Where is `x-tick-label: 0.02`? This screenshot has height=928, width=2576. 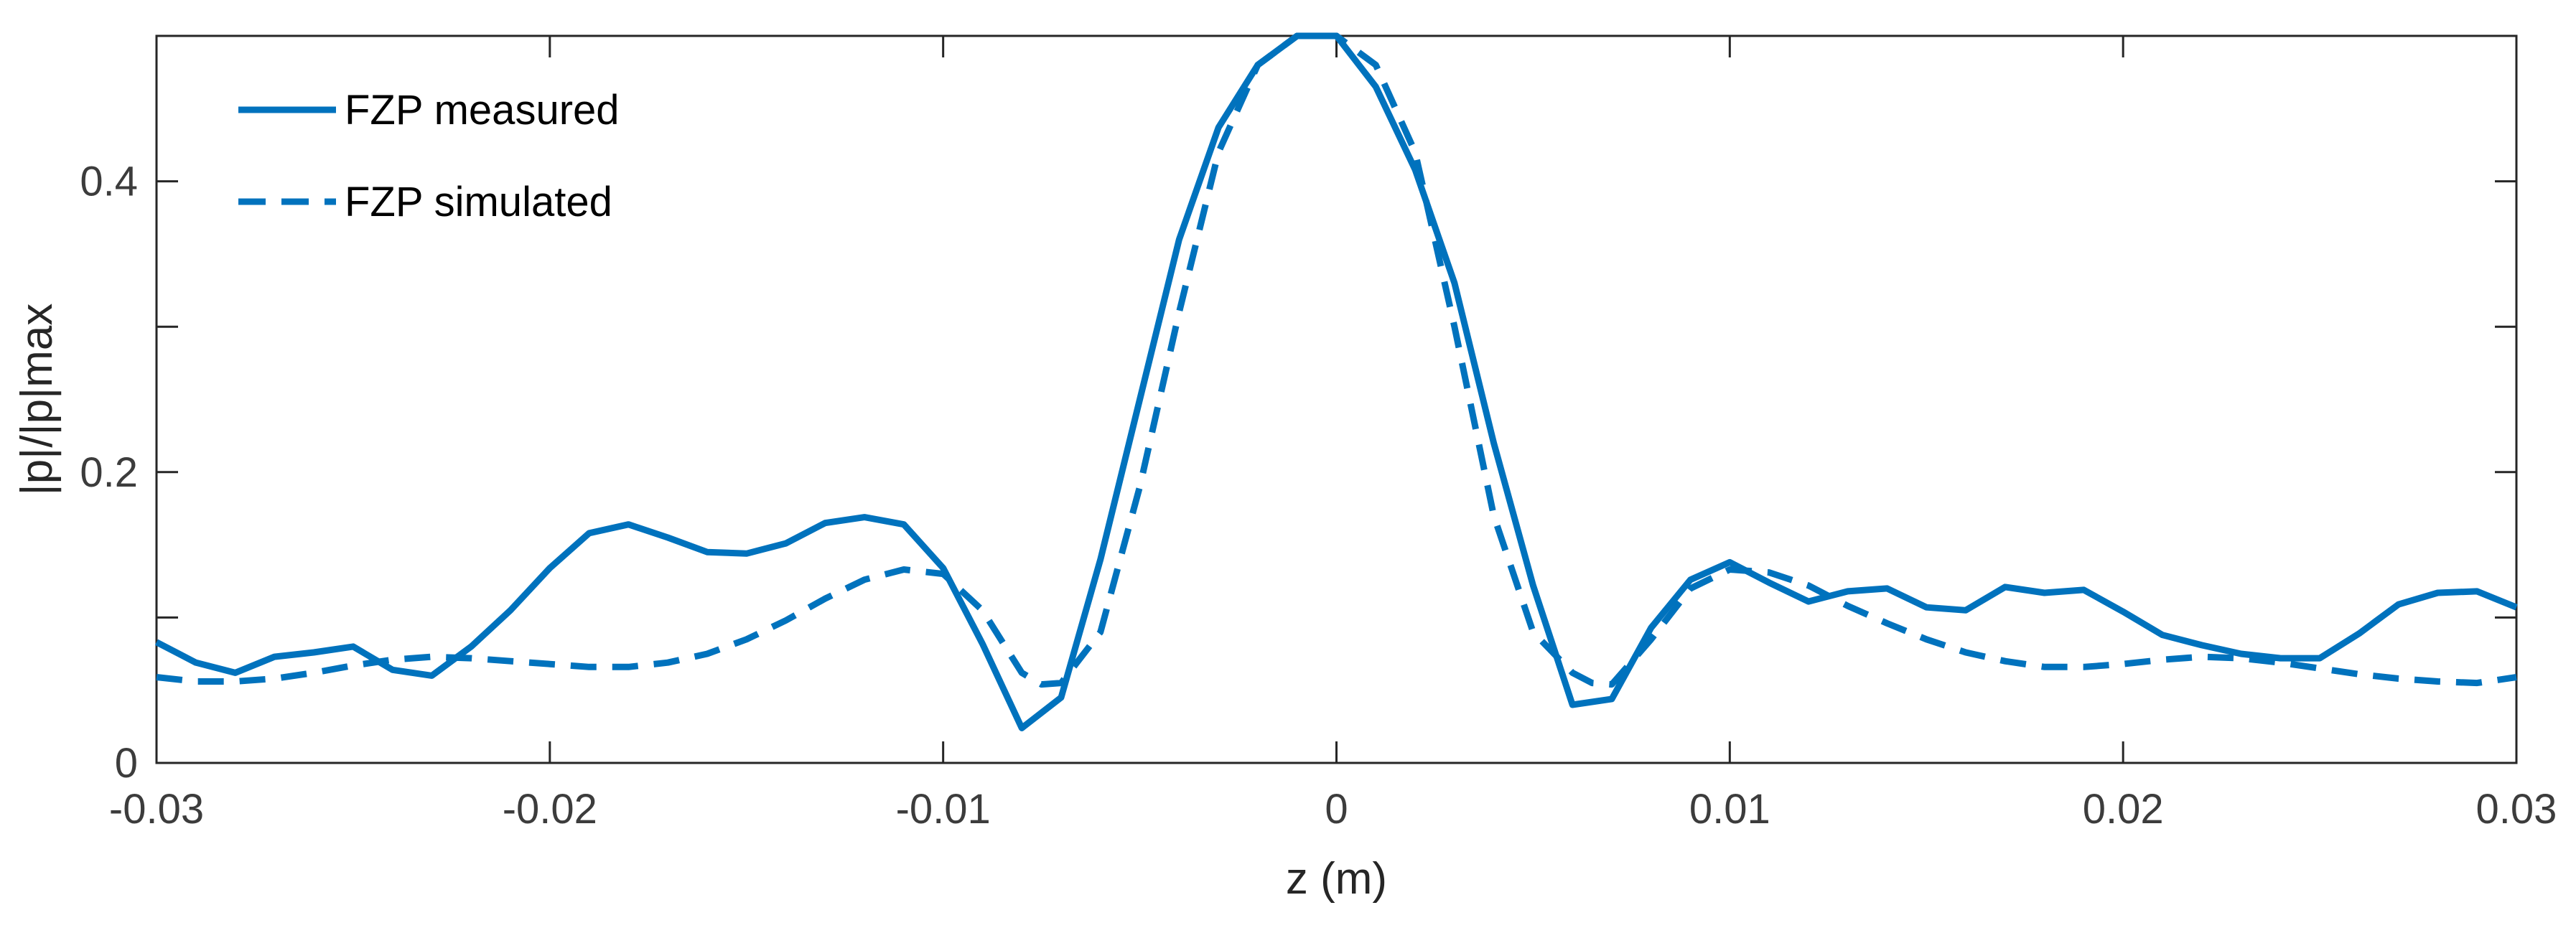
x-tick-label: 0.02 is located at coordinates (2123, 809).